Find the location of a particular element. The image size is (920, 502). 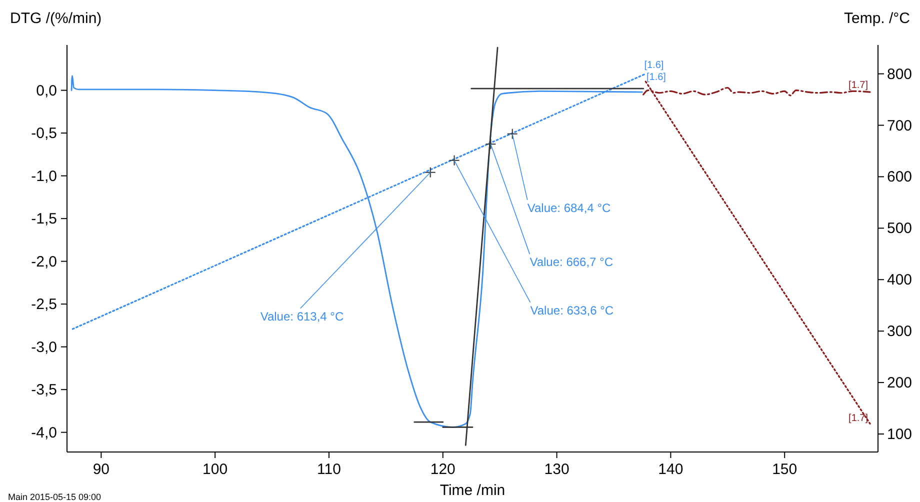

y2-tick-label: 300 is located at coordinates (899, 331).